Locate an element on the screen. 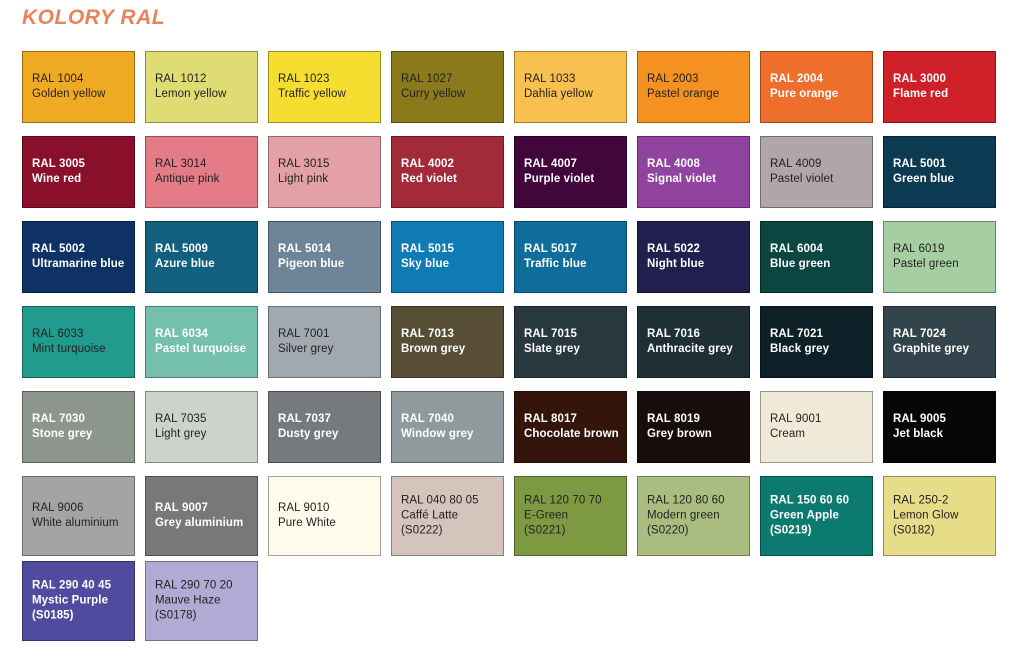 This screenshot has width=1020, height=659. colour-swatch: RAL 4007 Purple violet is located at coordinates (570, 172).